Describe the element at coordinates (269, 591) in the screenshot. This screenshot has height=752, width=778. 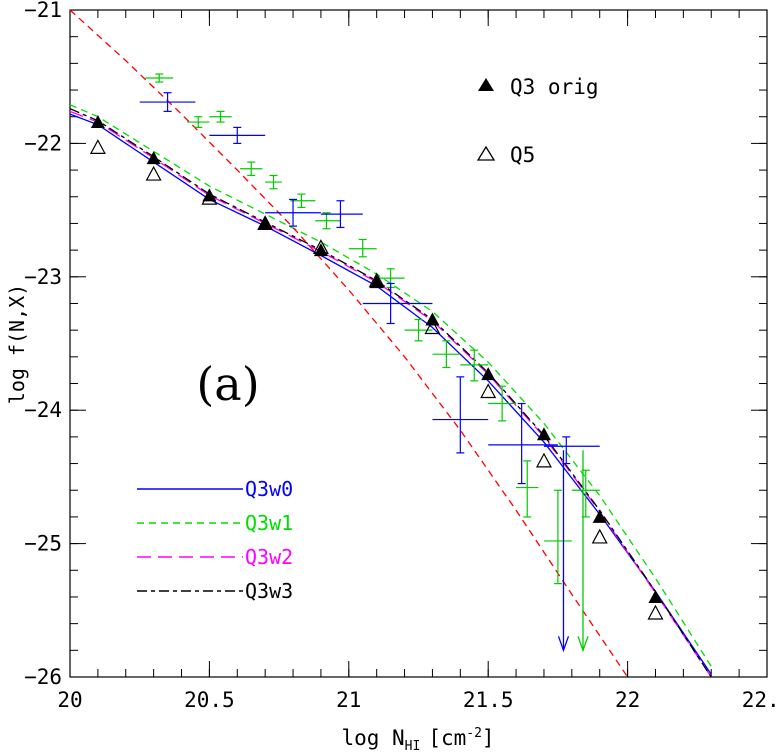
I see `legend-label-q3w3: Q3w3` at that location.